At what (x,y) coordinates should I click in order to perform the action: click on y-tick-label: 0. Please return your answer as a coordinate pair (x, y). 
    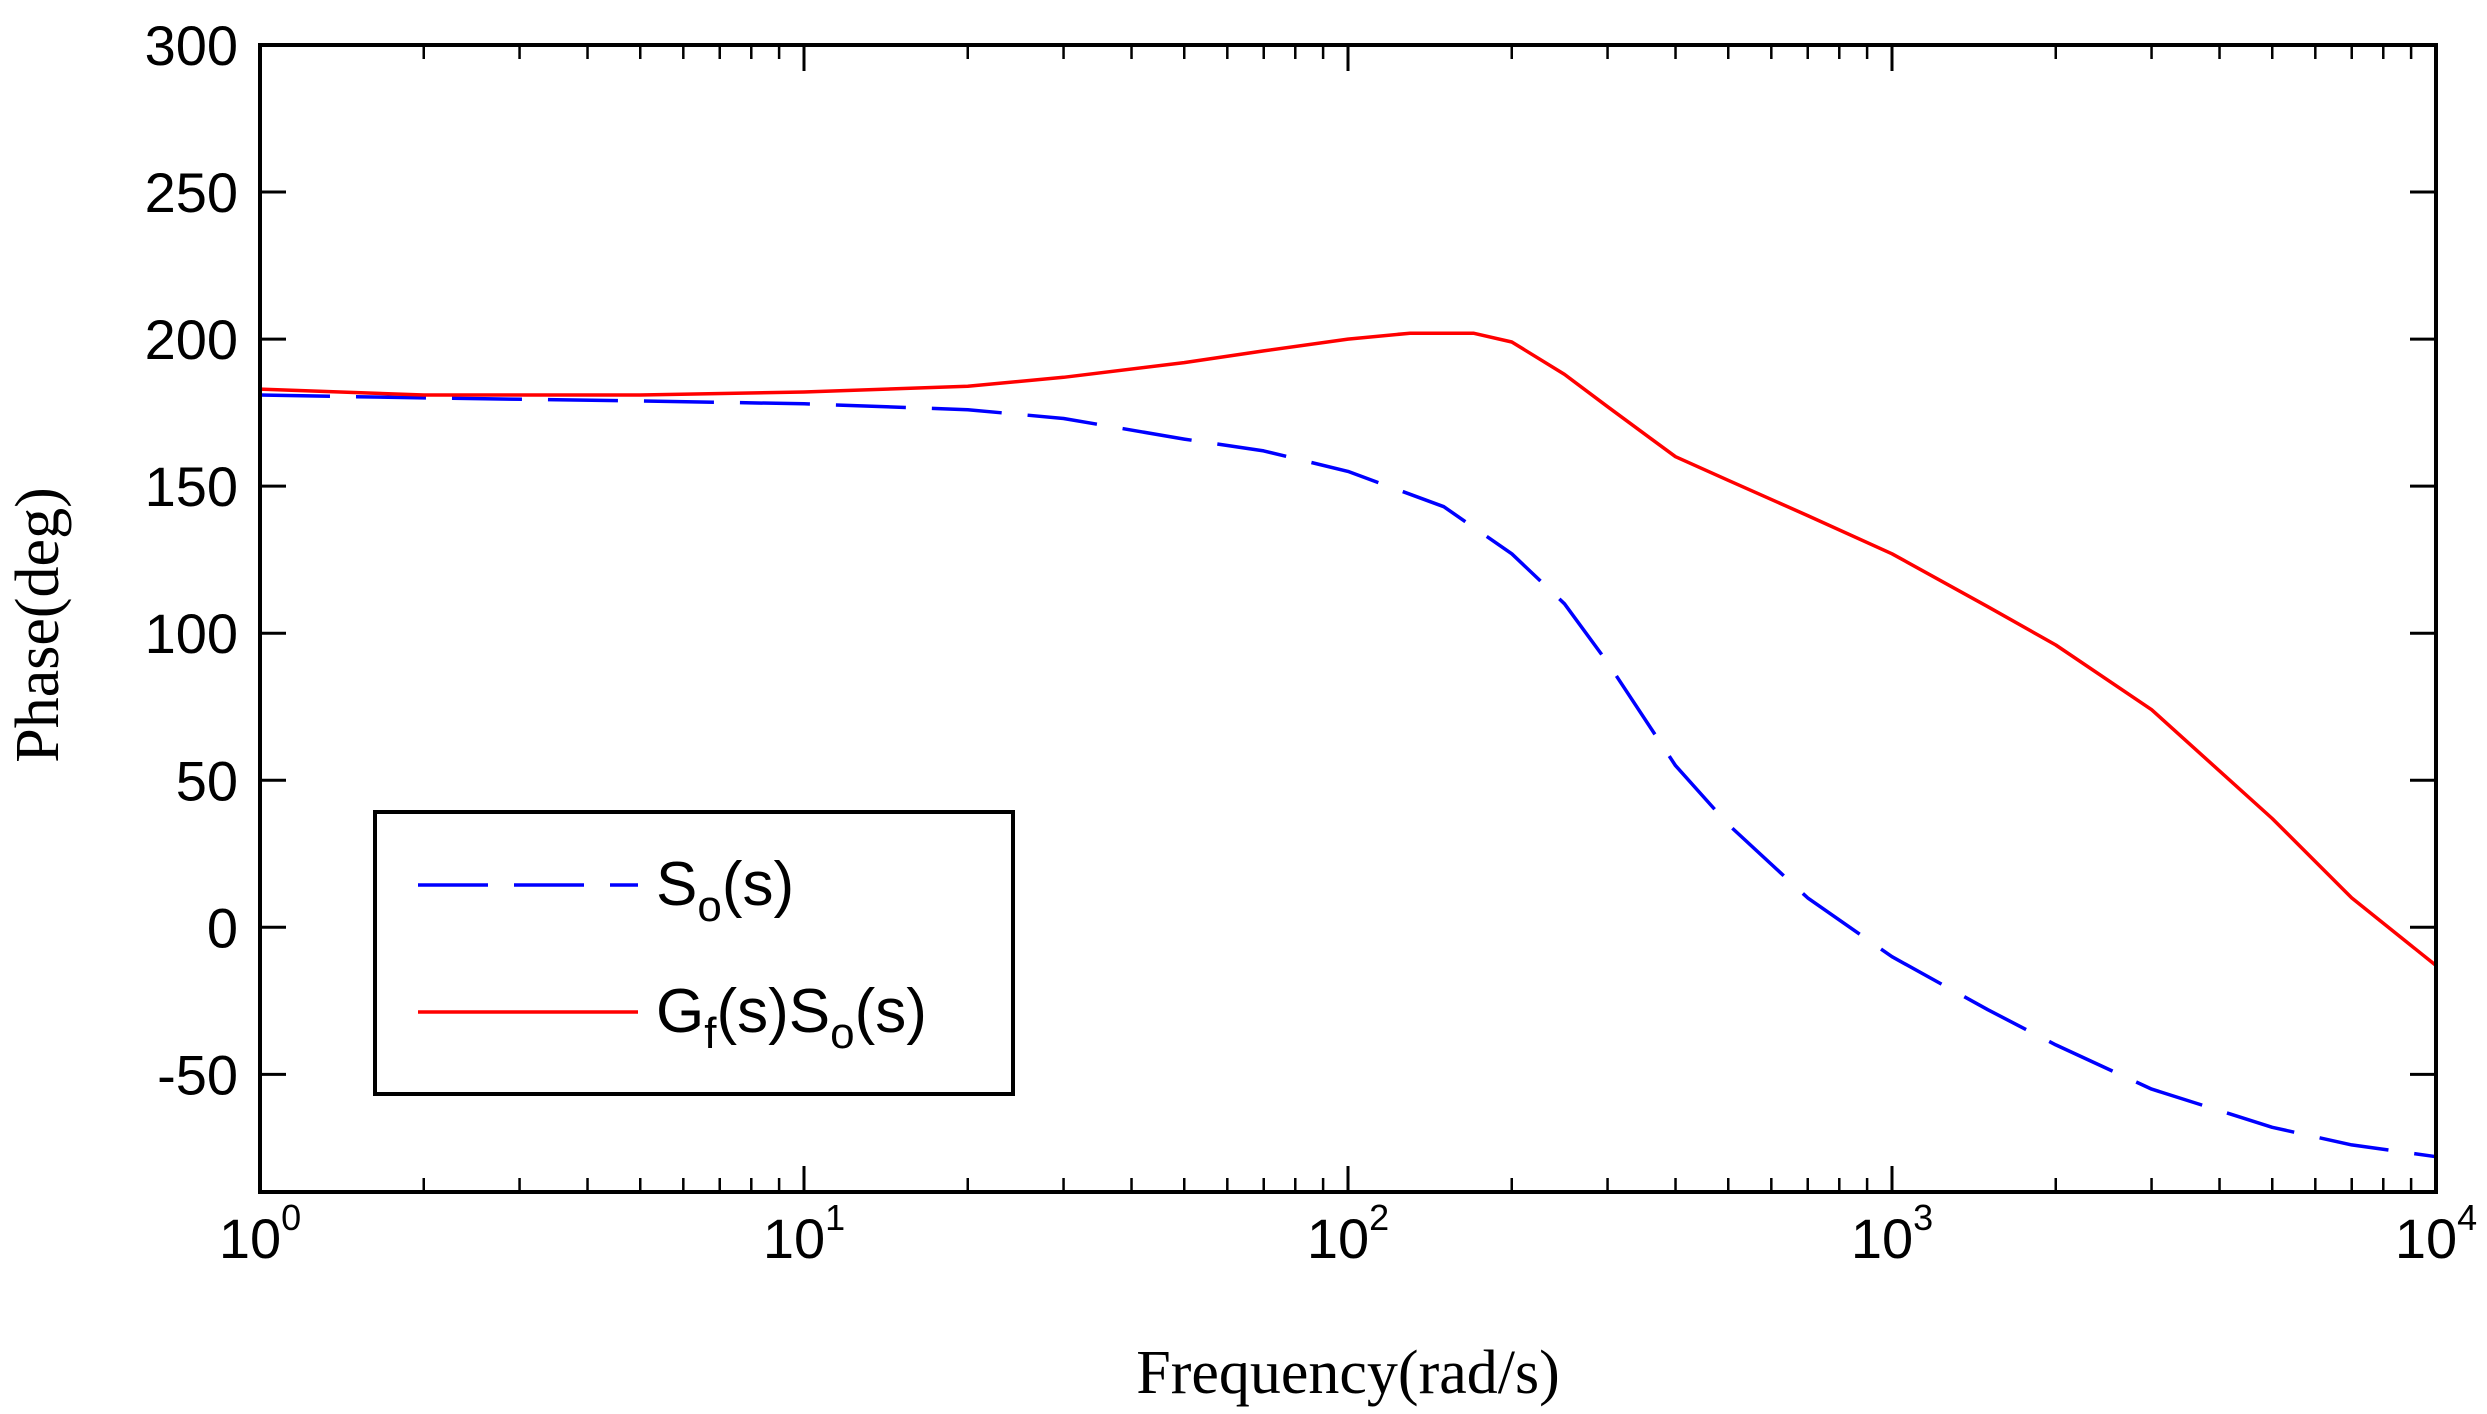
    Looking at the image, I should click on (222, 927).